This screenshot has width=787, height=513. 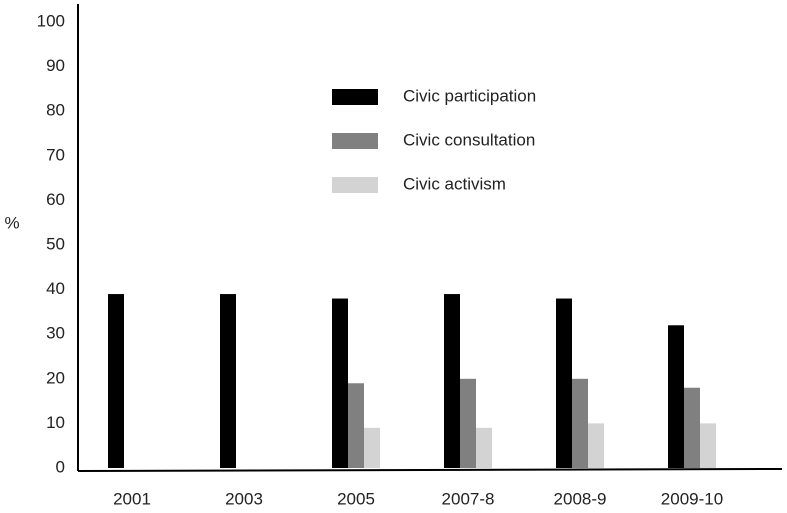 What do you see at coordinates (55, 154) in the screenshot?
I see `y-tick-label: 70` at bounding box center [55, 154].